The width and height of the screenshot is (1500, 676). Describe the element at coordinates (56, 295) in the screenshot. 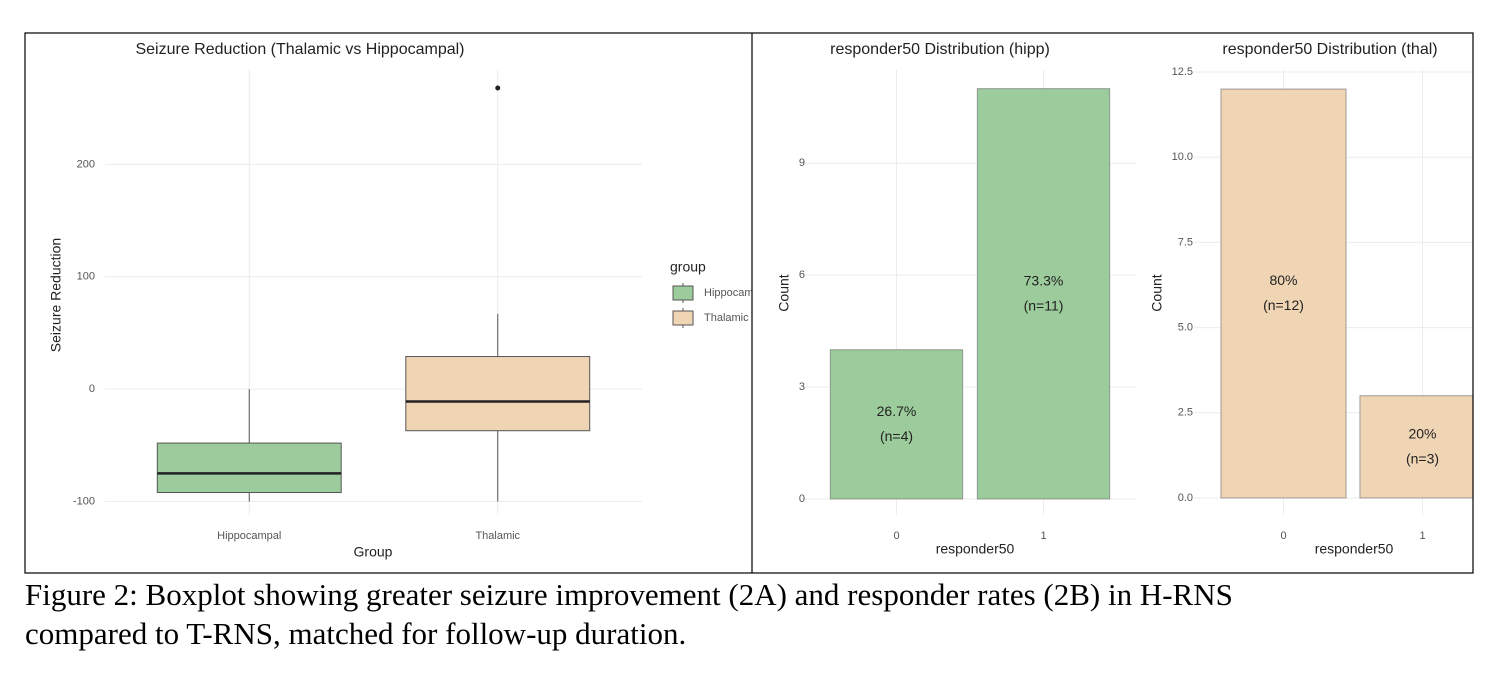

I see `y-axis-label: Seizure Reduction` at that location.